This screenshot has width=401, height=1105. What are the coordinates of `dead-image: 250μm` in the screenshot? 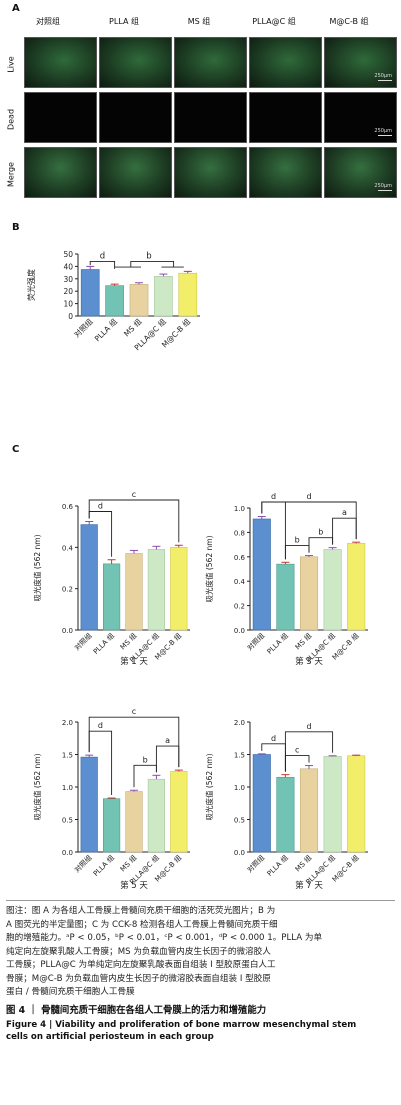 It's located at (360, 117).